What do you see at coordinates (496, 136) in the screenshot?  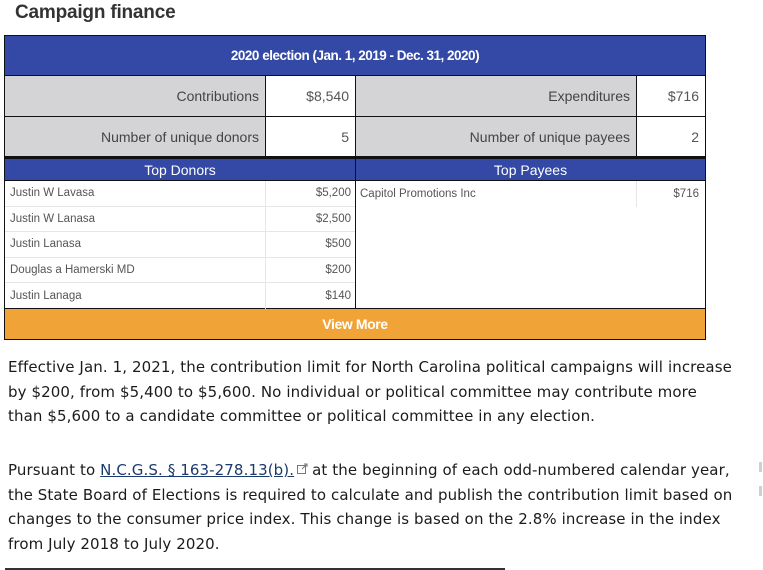 I see `unique-payees-label: Number of unique payees` at bounding box center [496, 136].